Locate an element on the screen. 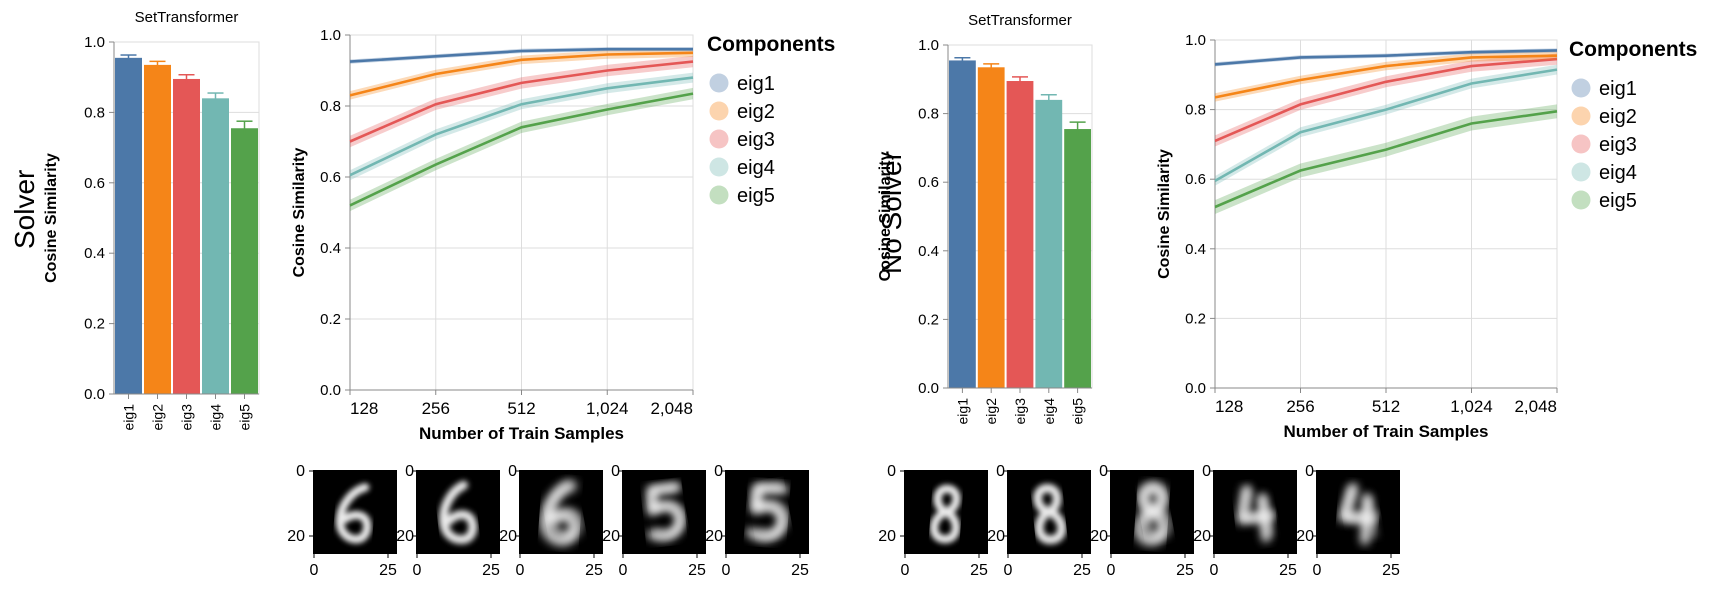  line-1-line-eig4 is located at coordinates (521, 126).